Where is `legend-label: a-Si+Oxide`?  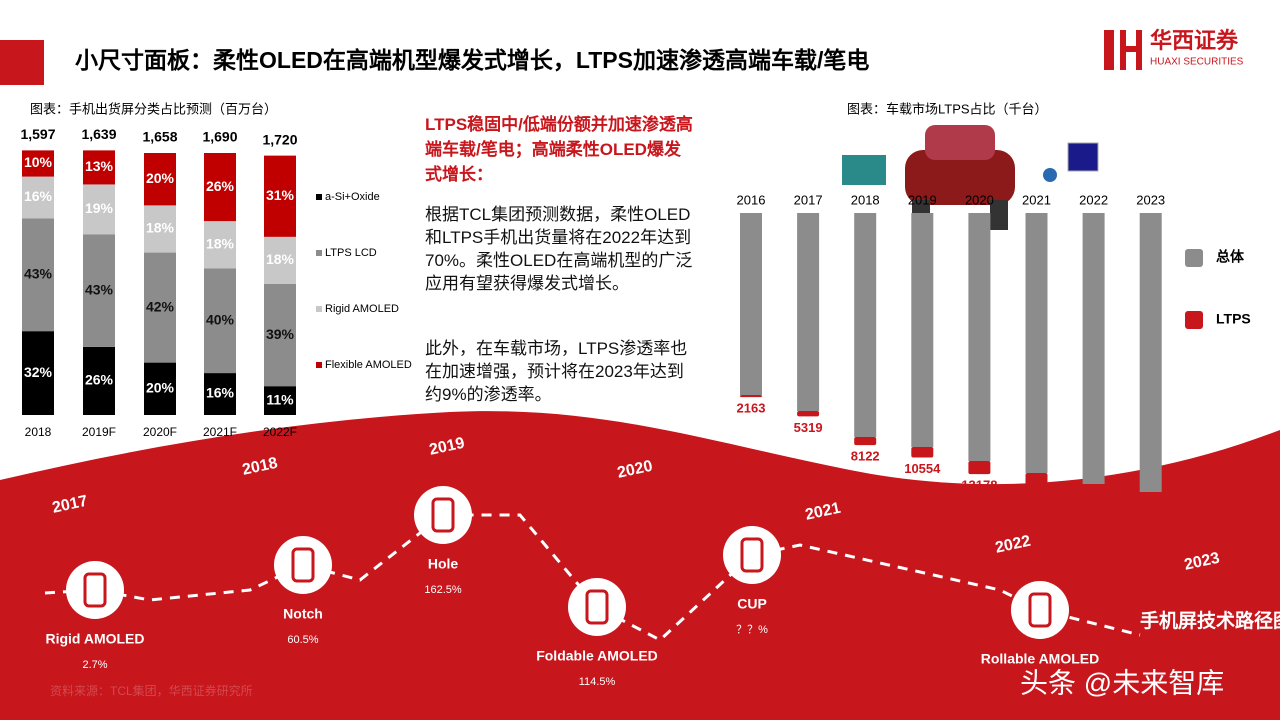
legend-label: a-Si+Oxide is located at coordinates (352, 197).